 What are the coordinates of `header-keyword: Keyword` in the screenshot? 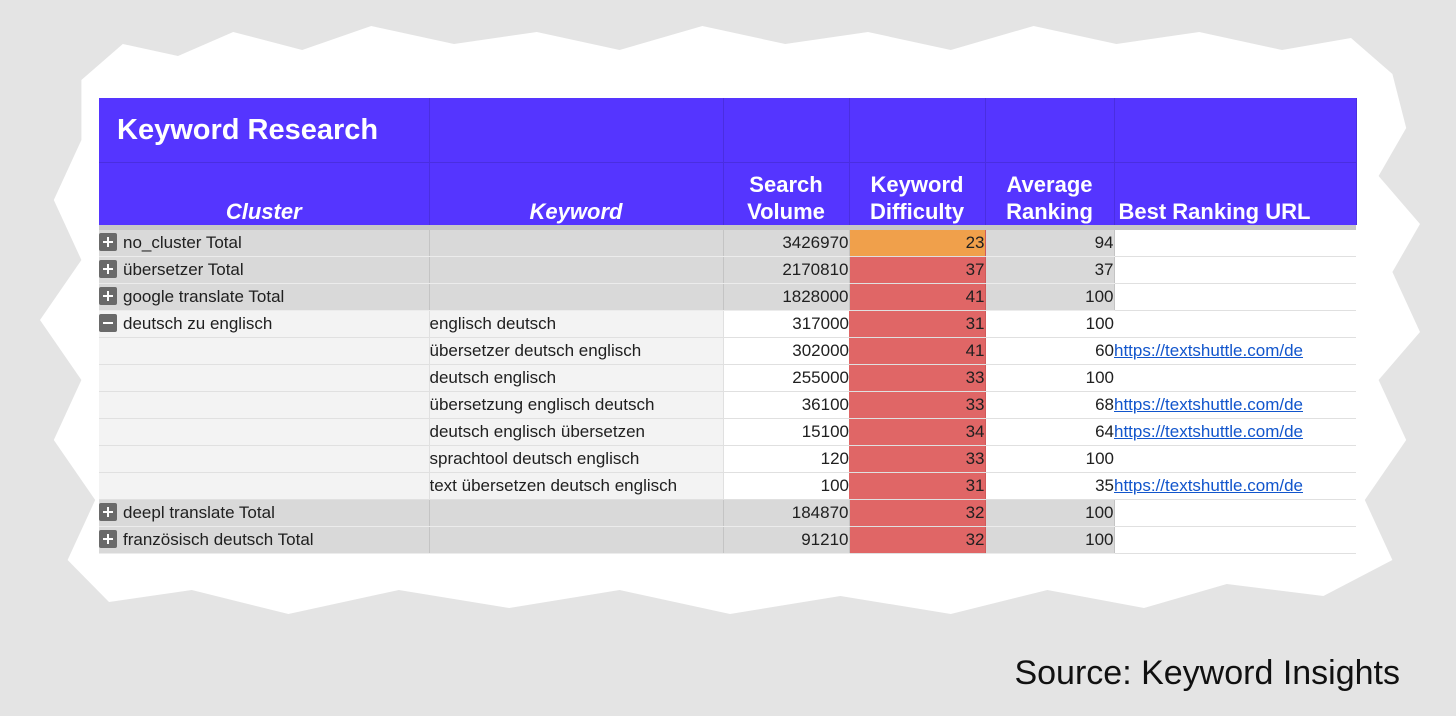 It's located at (576, 193).